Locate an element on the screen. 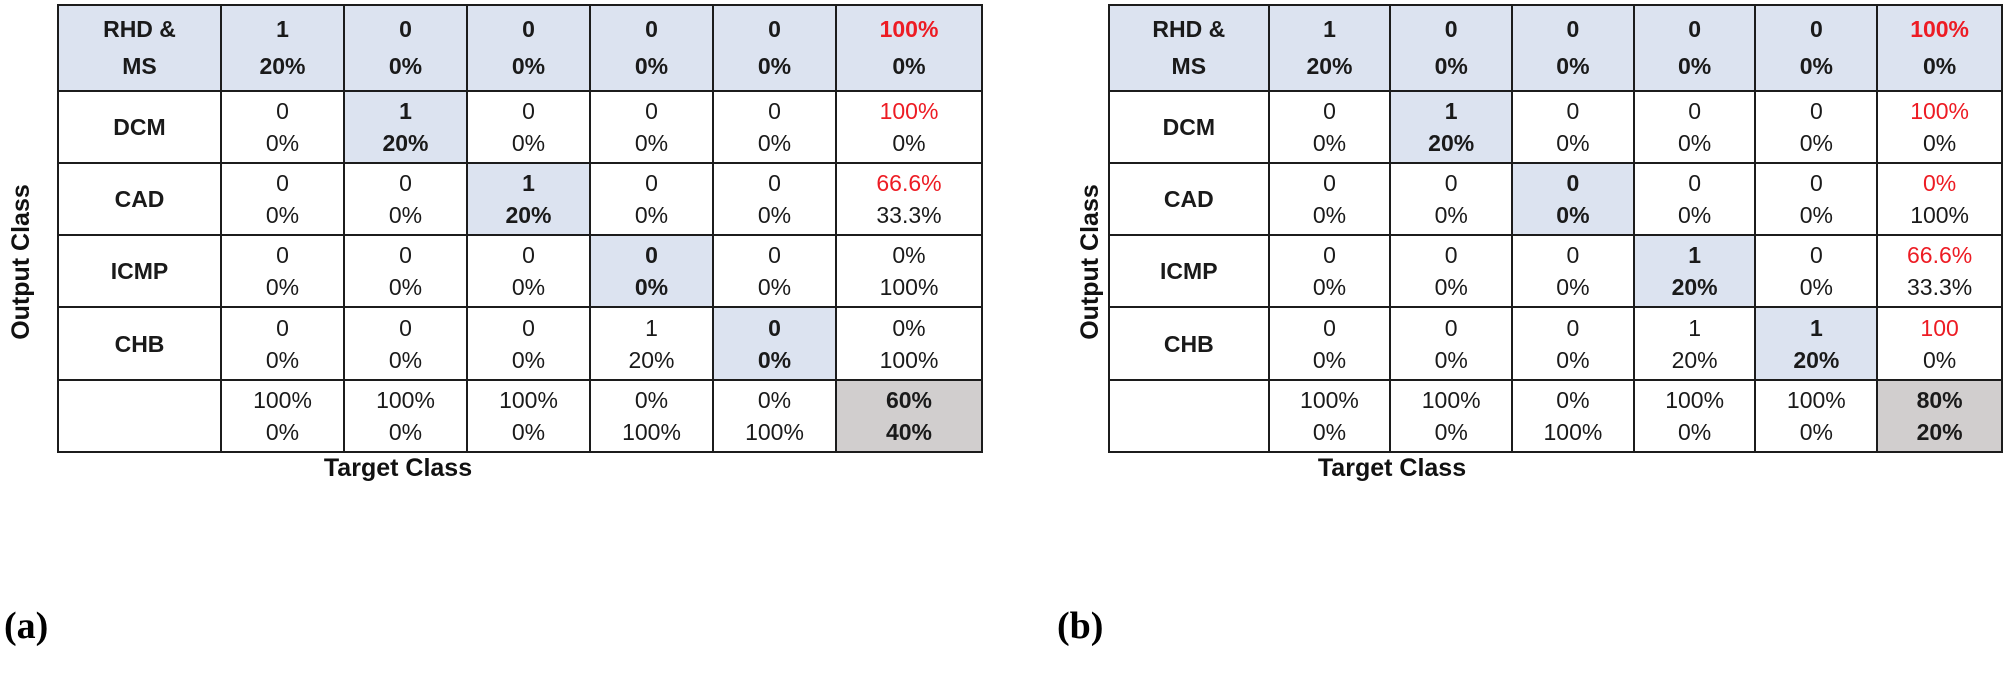 The width and height of the screenshot is (2003, 680). matrix-row: 100% 0% 100% 0% 100% 0% 0% 100% 0% 100% 60% 40% is located at coordinates (520, 416).